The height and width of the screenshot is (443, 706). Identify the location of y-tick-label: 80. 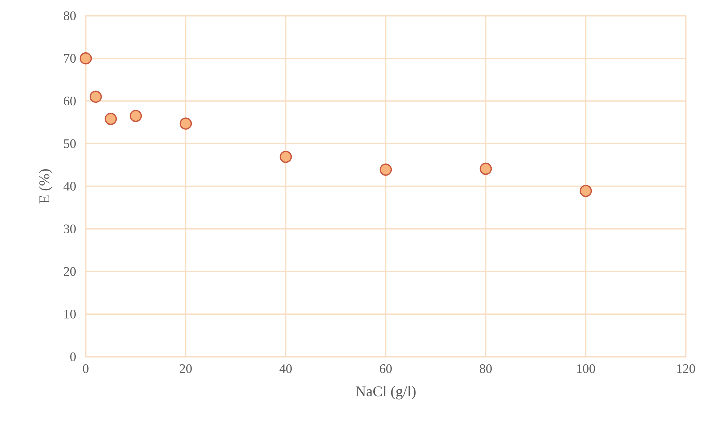
(70, 16).